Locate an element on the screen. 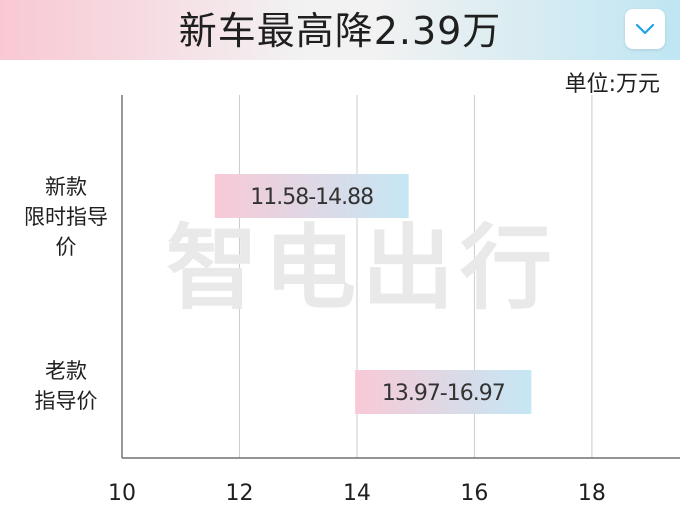 The width and height of the screenshot is (680, 510). category-label-line: 指导价 is located at coordinates (66, 401).